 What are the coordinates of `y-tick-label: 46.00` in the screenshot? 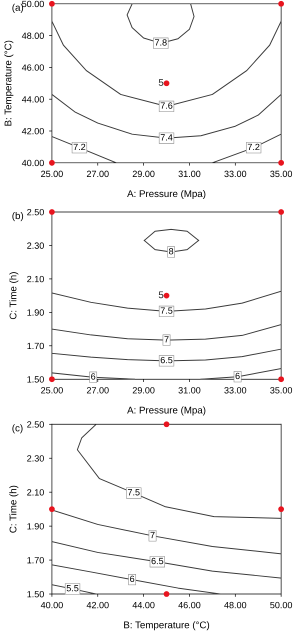 It's located at (33, 67).